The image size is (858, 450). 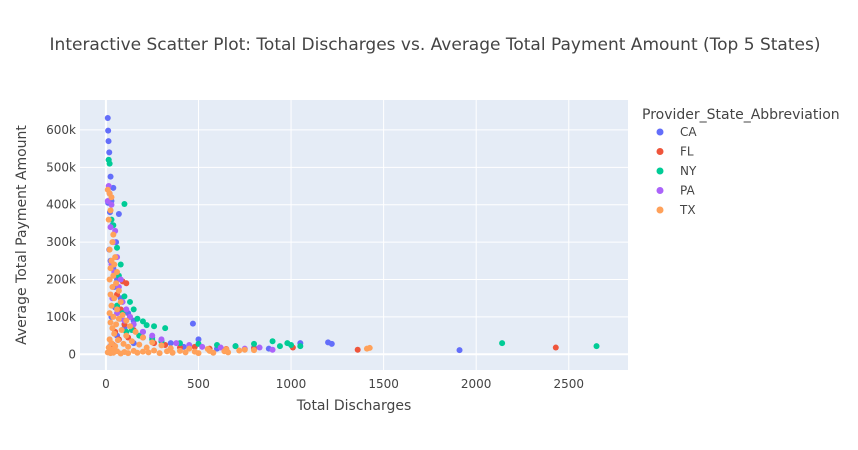 I want to click on legend-item-tx: TX, so click(x=676, y=210).